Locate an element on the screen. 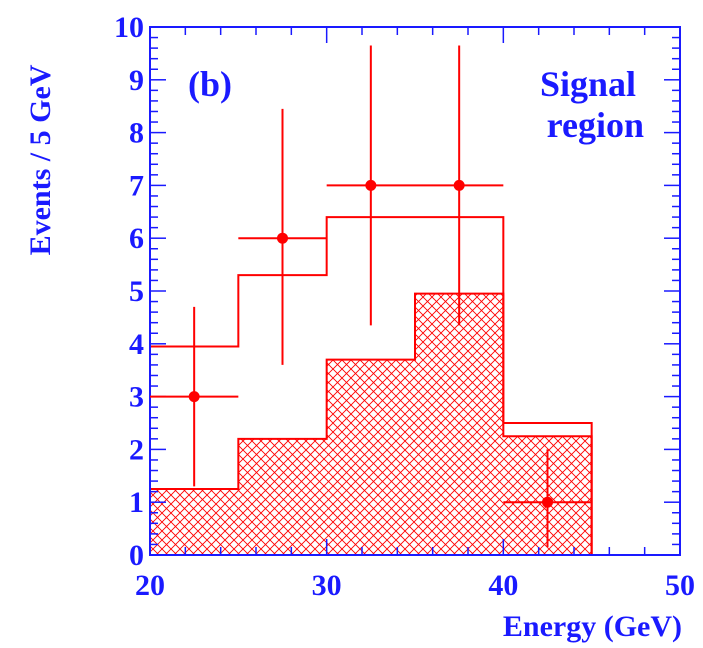 Image resolution: width=703 pixels, height=648 pixels. y-tick-label: 2 is located at coordinates (136, 449).